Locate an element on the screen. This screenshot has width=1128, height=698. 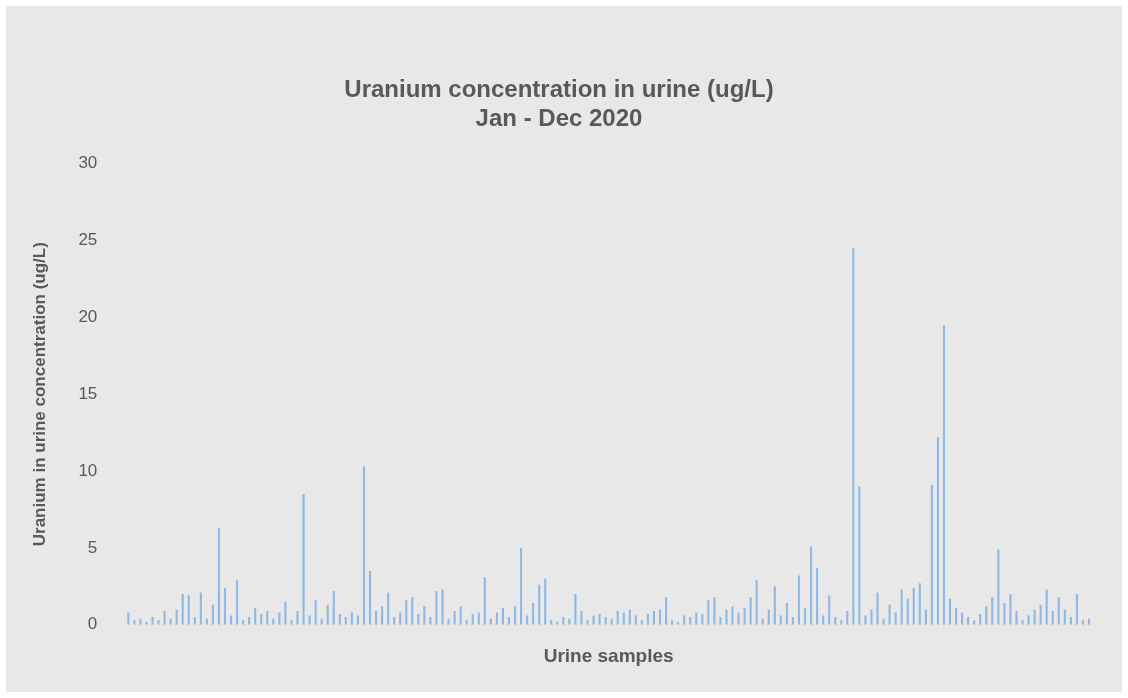
chart-title: Uranium concentration in urine (ug/L) Jan - Dec 2020 is located at coordinates (559, 103).